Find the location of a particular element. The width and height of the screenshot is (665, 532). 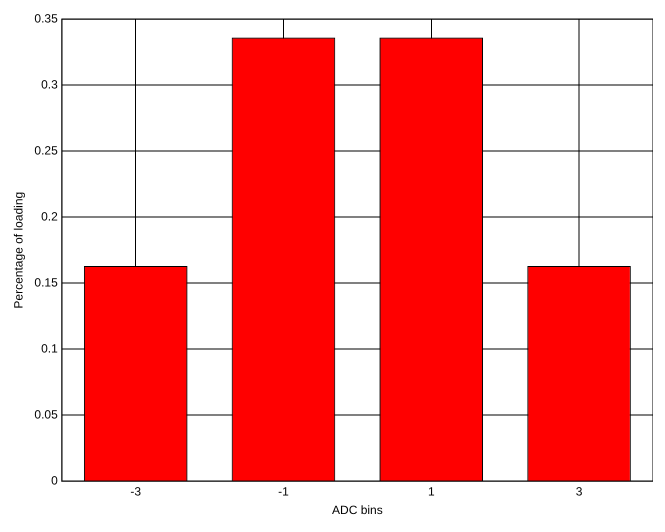

x-tick-label: -1 is located at coordinates (284, 491).